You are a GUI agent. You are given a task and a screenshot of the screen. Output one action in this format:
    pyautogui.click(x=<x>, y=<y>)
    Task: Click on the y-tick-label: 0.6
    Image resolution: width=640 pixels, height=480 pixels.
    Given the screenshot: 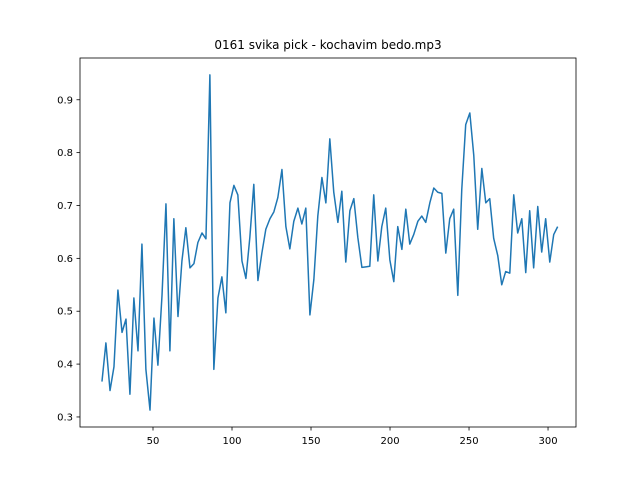 What is the action you would take?
    pyautogui.click(x=65, y=259)
    